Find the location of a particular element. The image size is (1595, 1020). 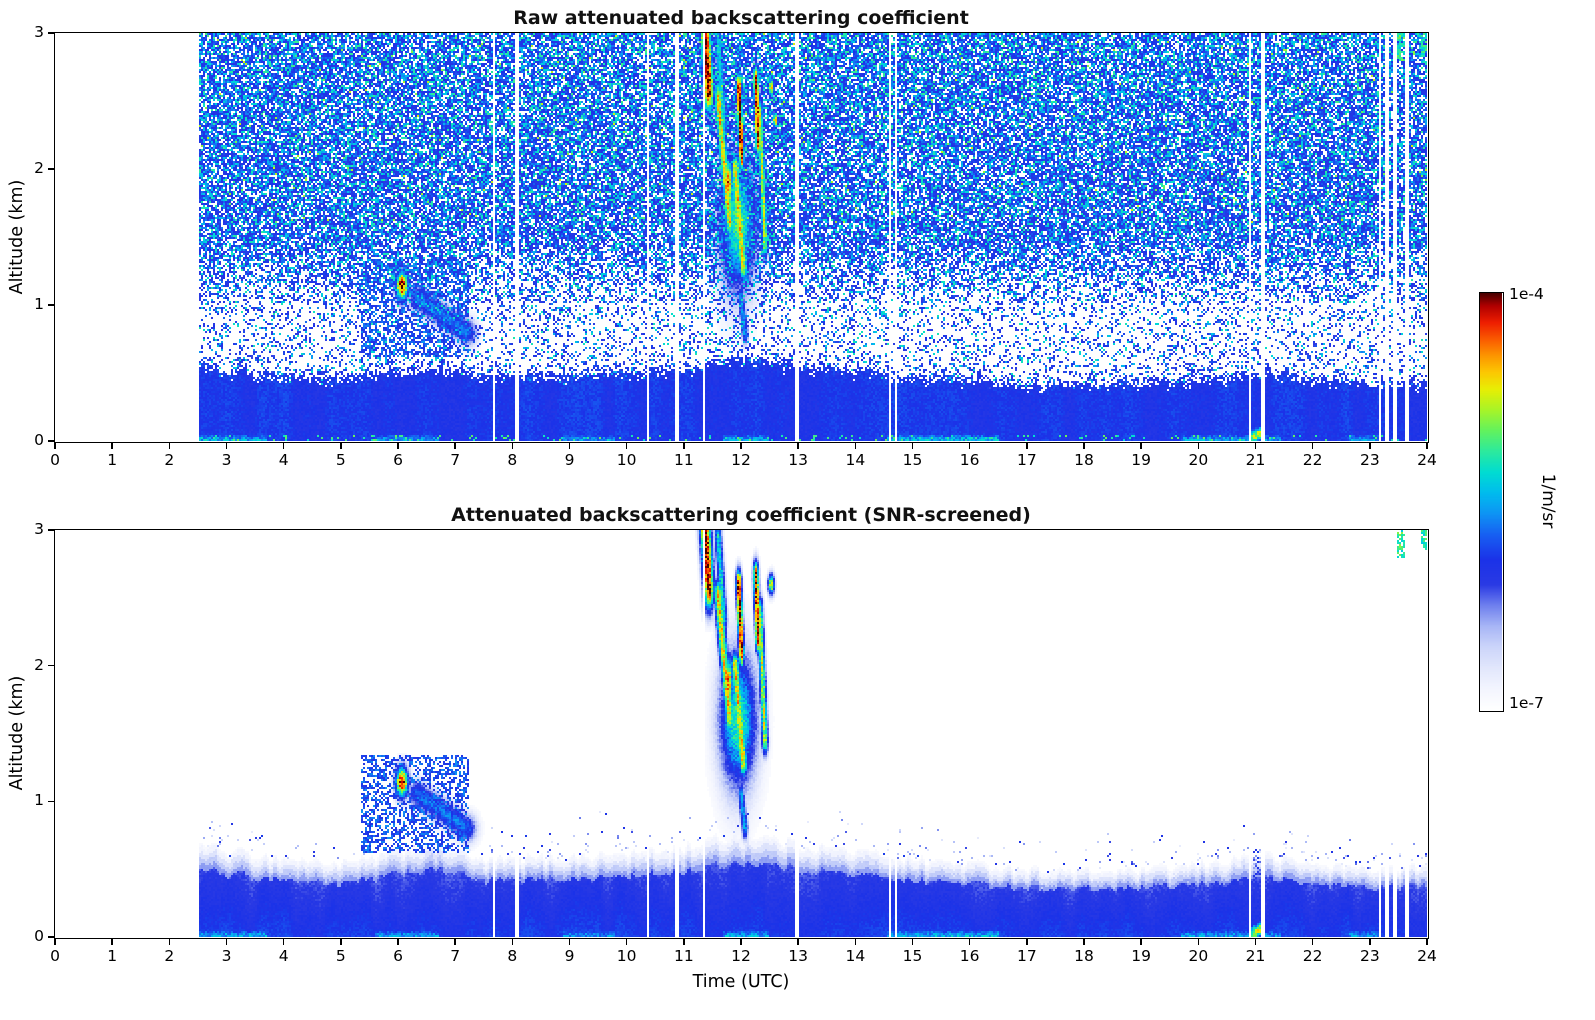

x-tick-label: 3 is located at coordinates (226, 460).